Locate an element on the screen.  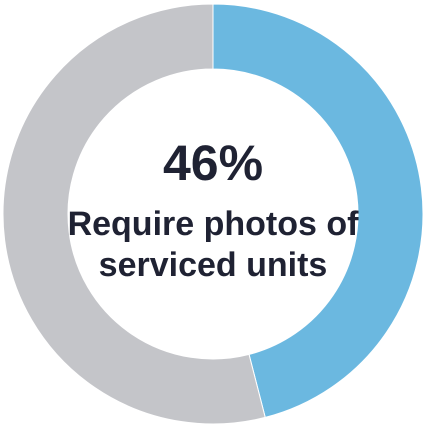
text: Require photos of serviced units is located at coordinates (214, 244).